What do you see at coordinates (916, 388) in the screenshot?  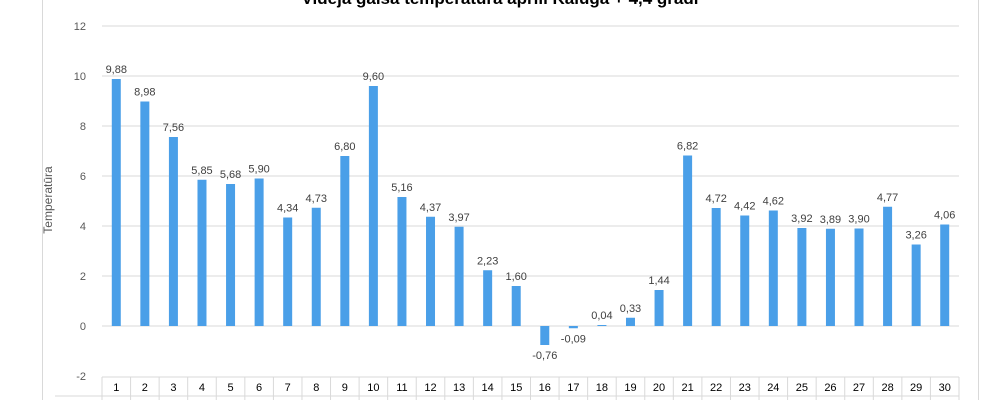 I see `x-tick-label: 29` at bounding box center [916, 388].